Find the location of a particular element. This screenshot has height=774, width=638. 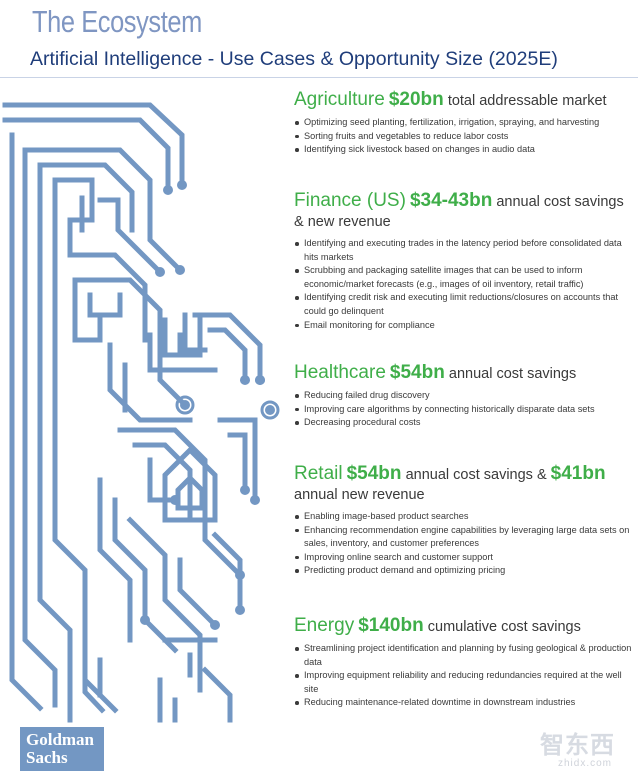

sector-description: annual cost savings & is located at coordinates (476, 475).